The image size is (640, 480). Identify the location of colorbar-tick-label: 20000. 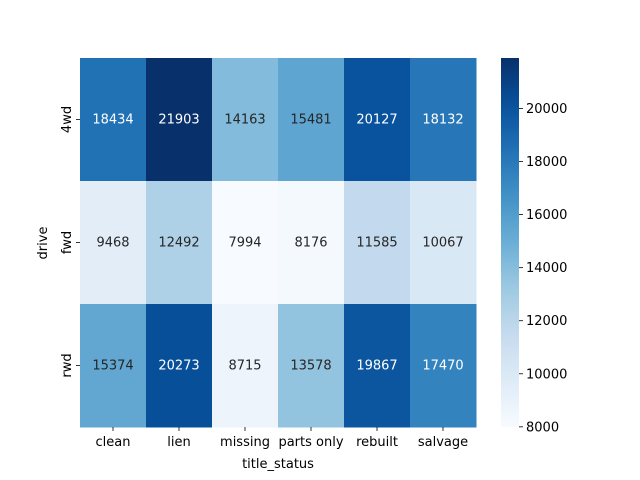
(546, 109).